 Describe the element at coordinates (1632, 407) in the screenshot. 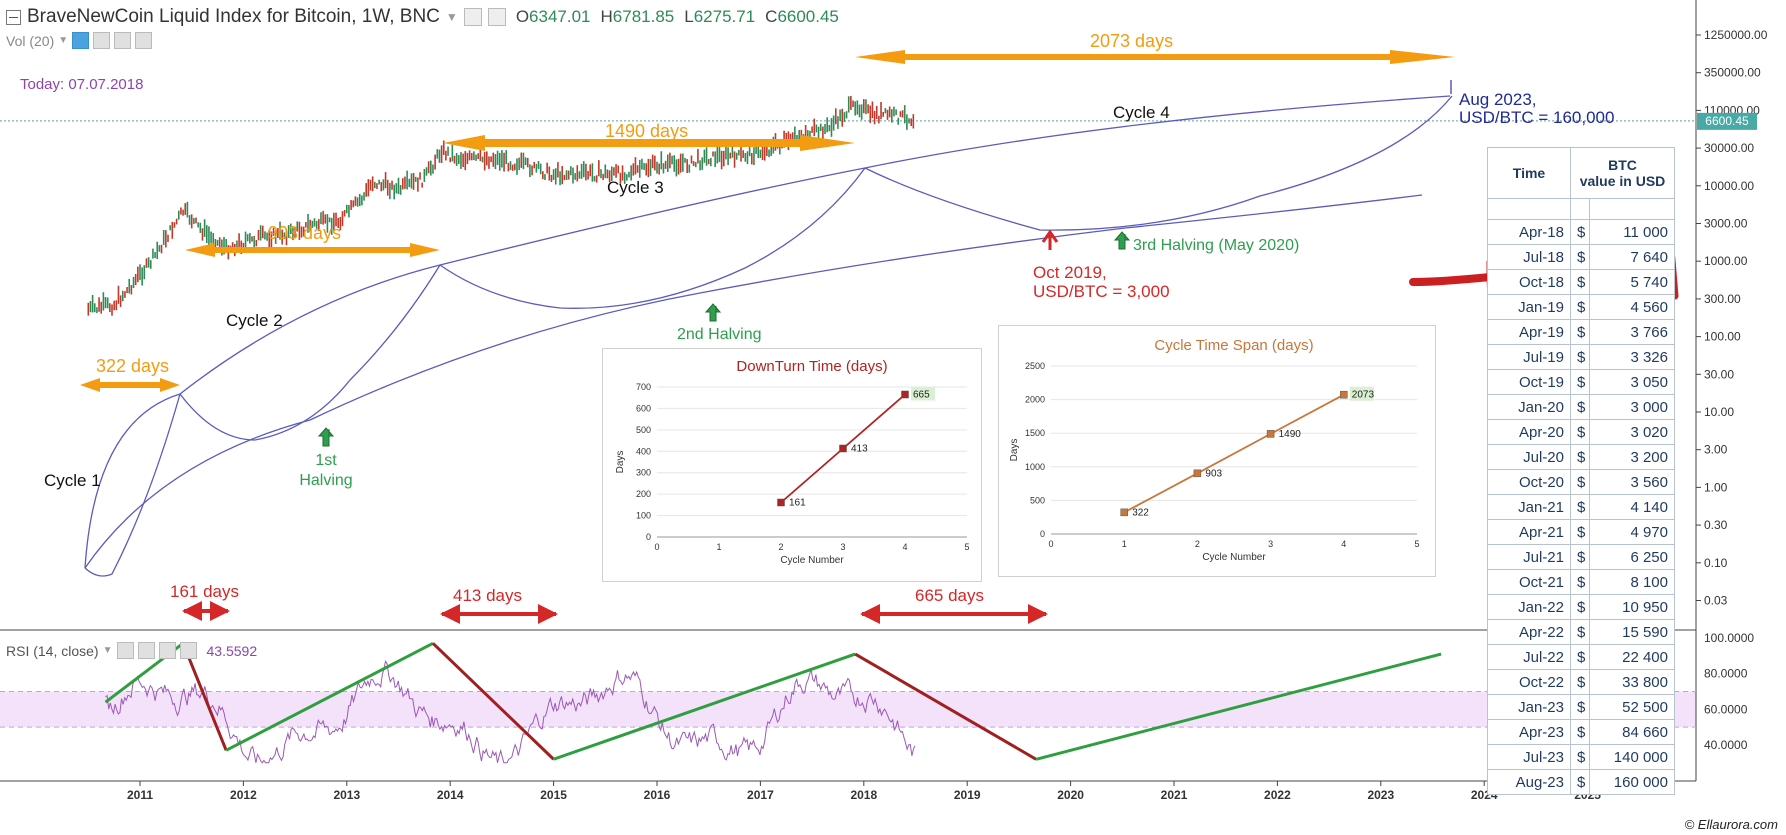

I see `row-value: 3 000` at that location.